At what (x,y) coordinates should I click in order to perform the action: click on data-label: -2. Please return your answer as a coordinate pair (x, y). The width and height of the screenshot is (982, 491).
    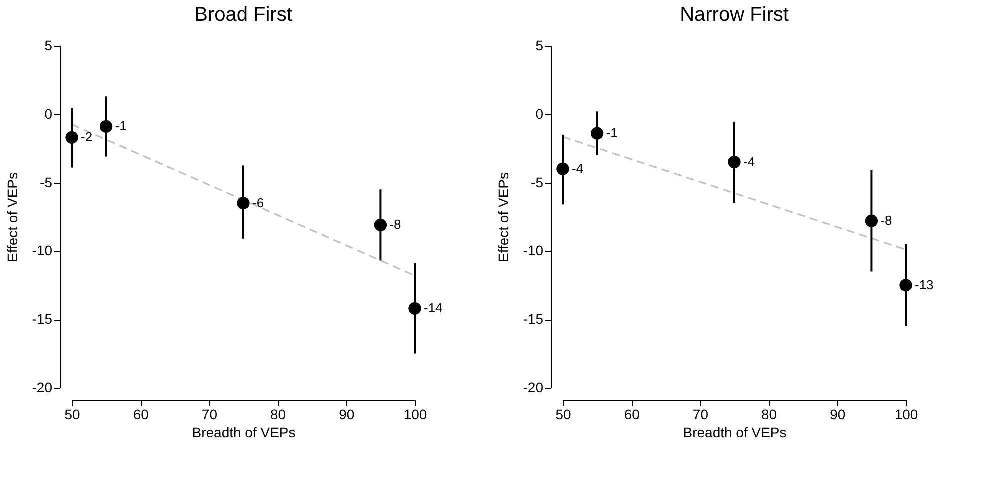
    Looking at the image, I should click on (87, 137).